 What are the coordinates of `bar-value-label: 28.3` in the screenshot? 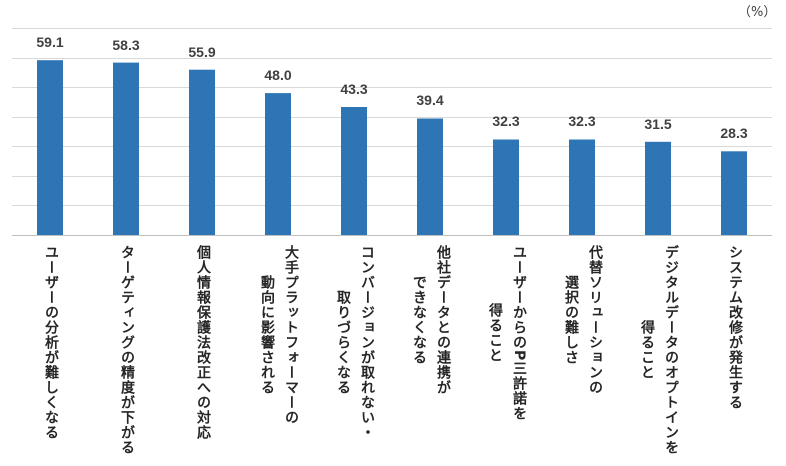 It's located at (734, 133).